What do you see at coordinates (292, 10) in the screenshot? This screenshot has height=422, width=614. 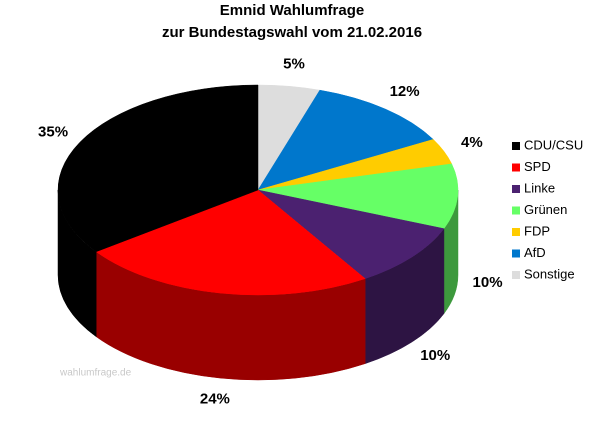 I see `chart-title: Emnid Wahlumfrage` at bounding box center [292, 10].